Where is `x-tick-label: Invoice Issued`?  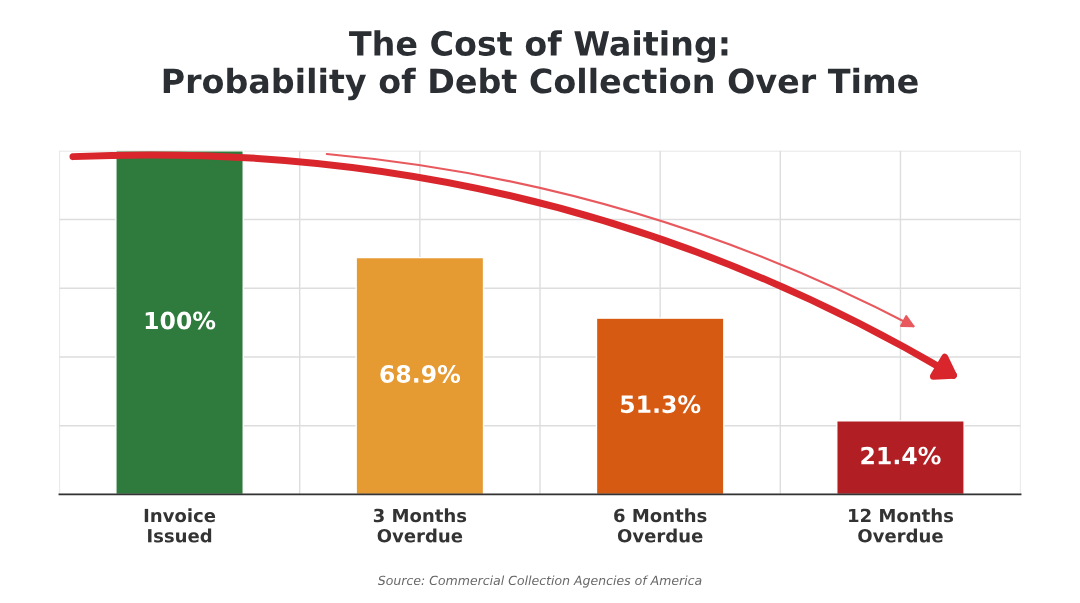
x-tick-label: Invoice Issued is located at coordinates (180, 525).